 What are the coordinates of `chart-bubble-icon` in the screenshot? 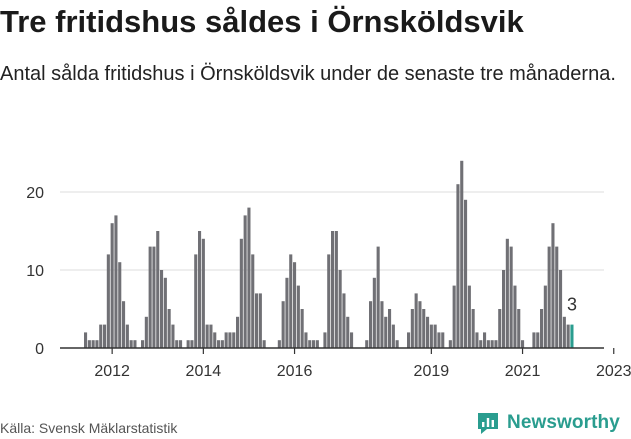 It's located at (488, 423).